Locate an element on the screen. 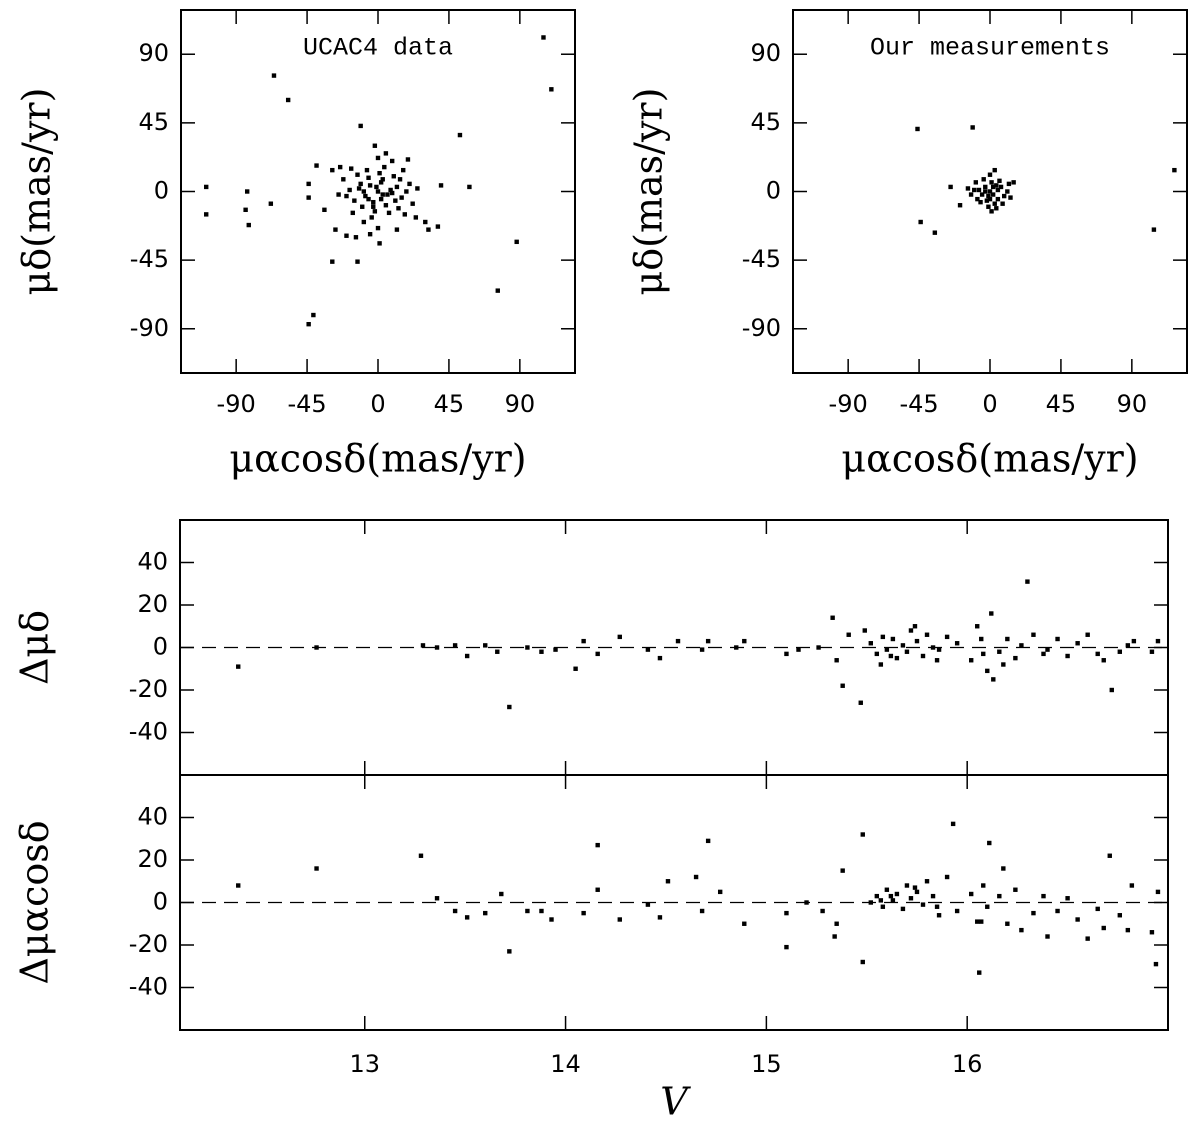 The image size is (1200, 1126). y-tick-label: -90 is located at coordinates (149, 328).